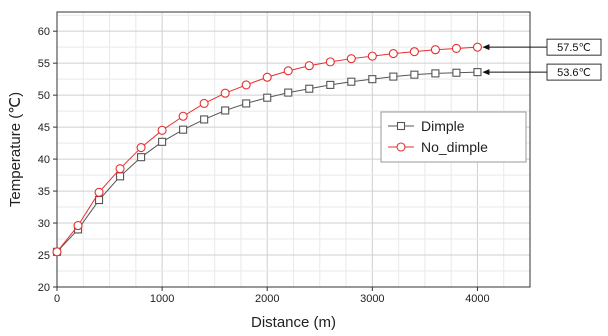  Describe the element at coordinates (44, 288) in the screenshot. I see `y-tick-label: 20` at that location.